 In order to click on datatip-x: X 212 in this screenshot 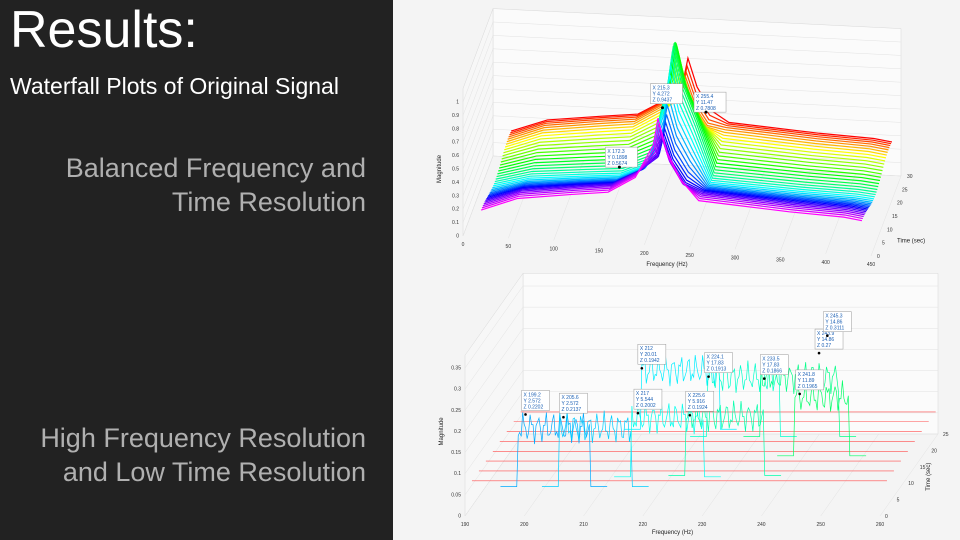, I will do `click(646, 349)`.